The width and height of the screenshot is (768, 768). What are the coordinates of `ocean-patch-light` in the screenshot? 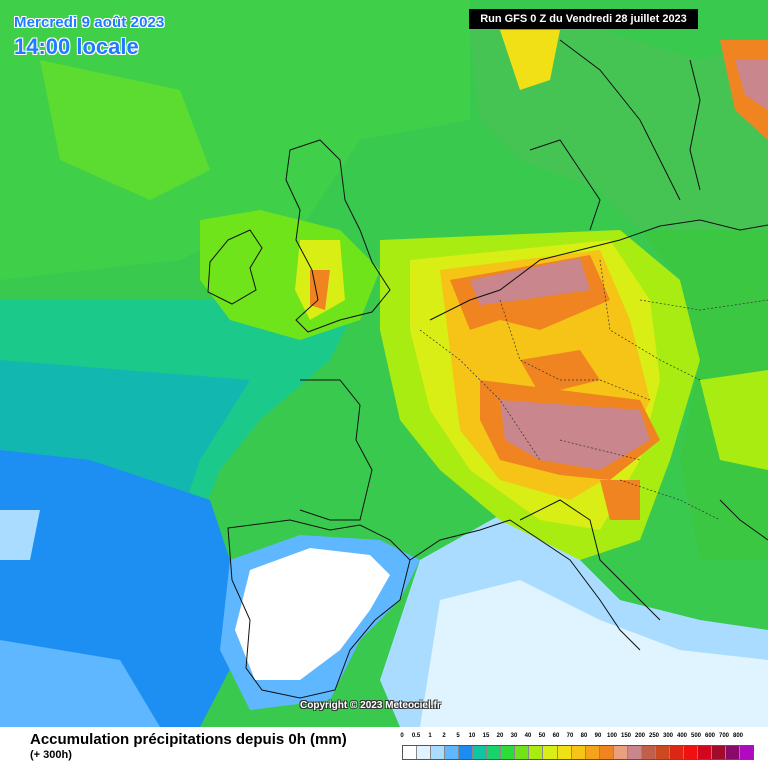 It's located at (20, 535).